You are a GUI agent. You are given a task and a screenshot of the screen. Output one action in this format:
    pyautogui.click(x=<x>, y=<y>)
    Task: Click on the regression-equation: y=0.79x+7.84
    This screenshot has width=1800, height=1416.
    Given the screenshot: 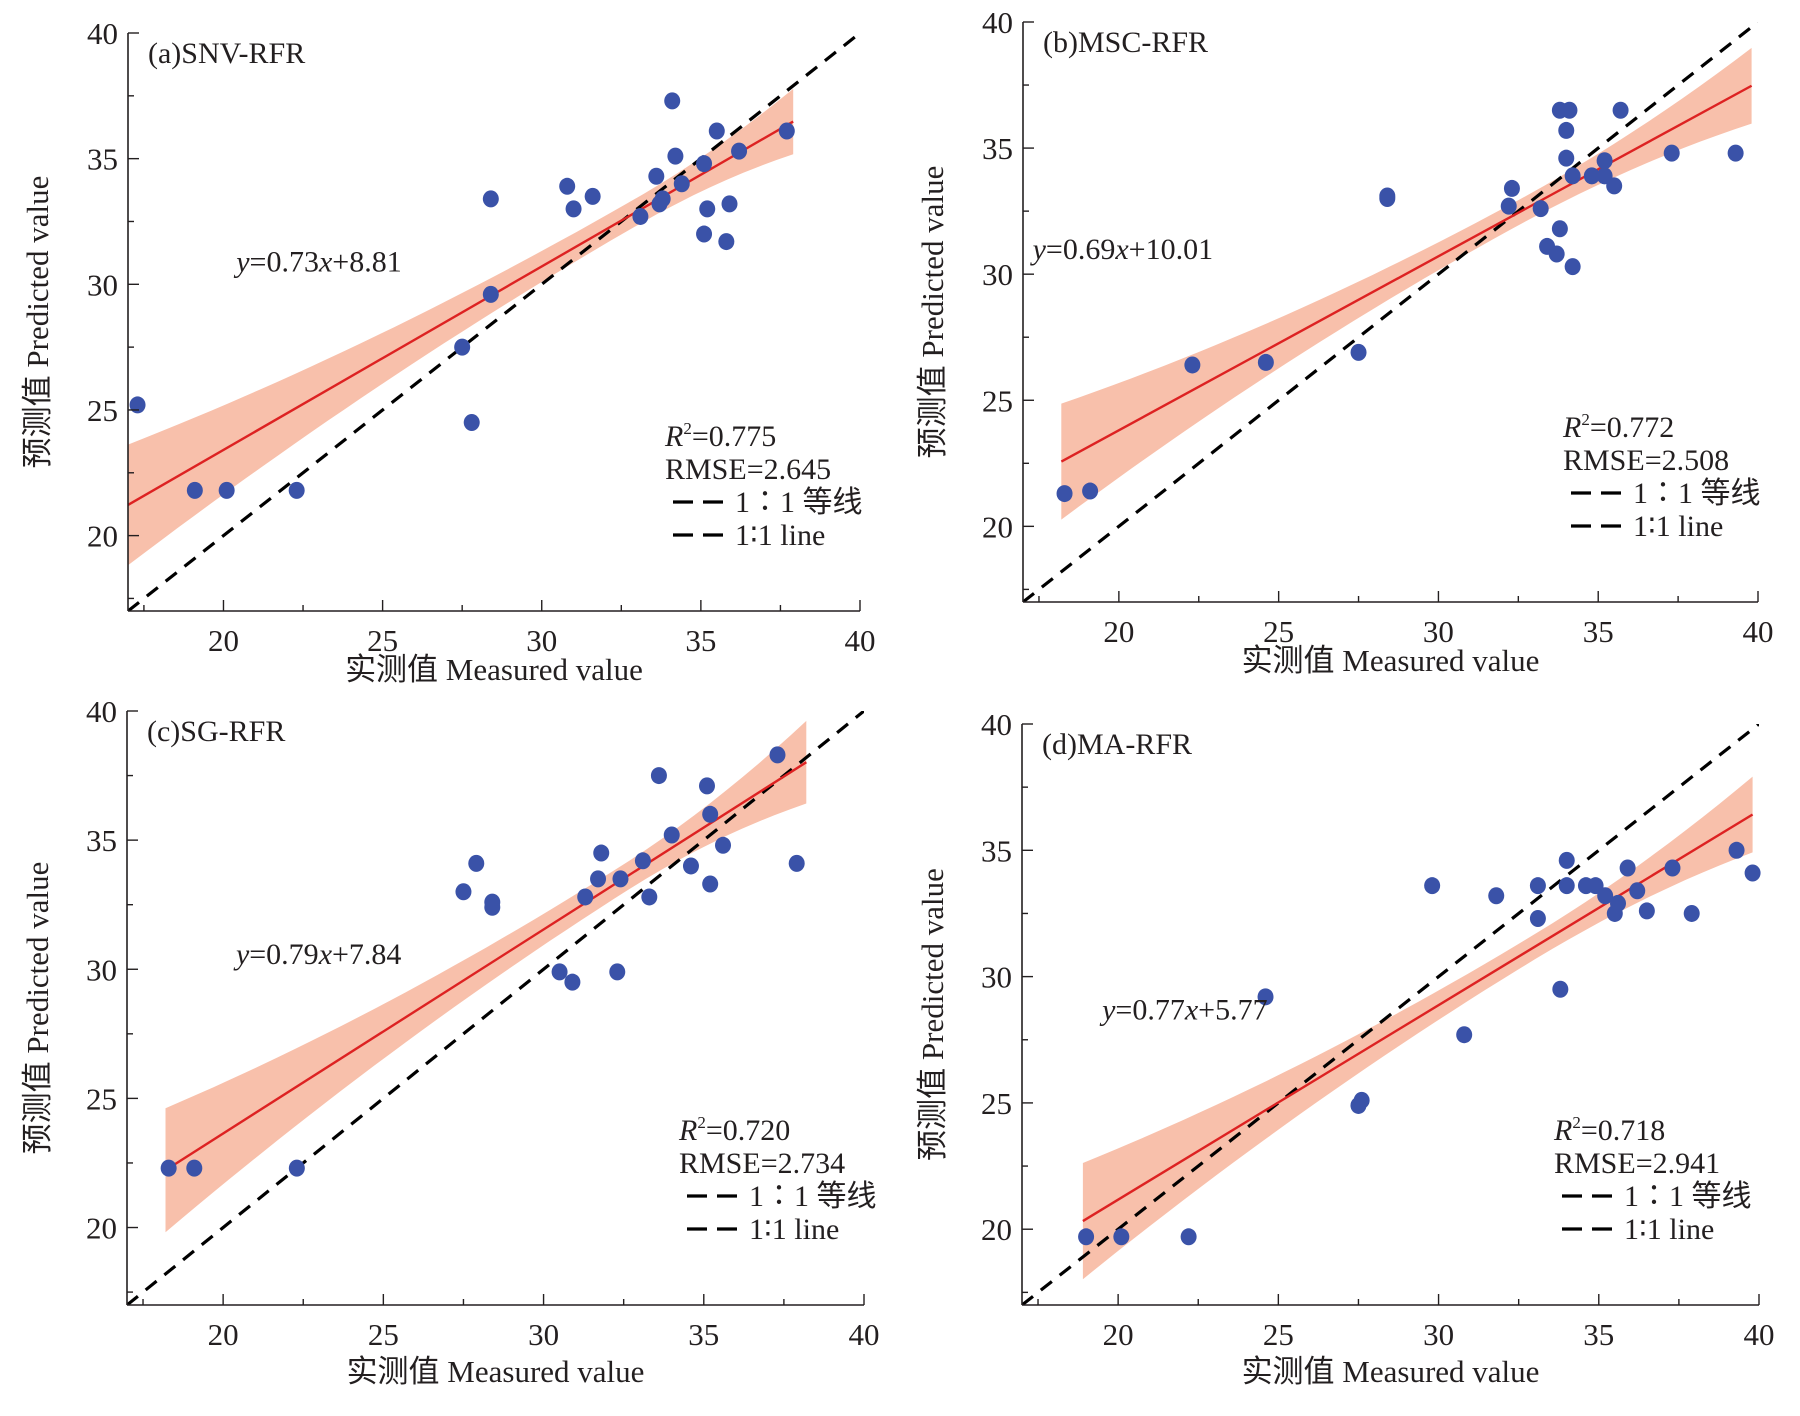 What is the action you would take?
    pyautogui.click(x=317, y=954)
    